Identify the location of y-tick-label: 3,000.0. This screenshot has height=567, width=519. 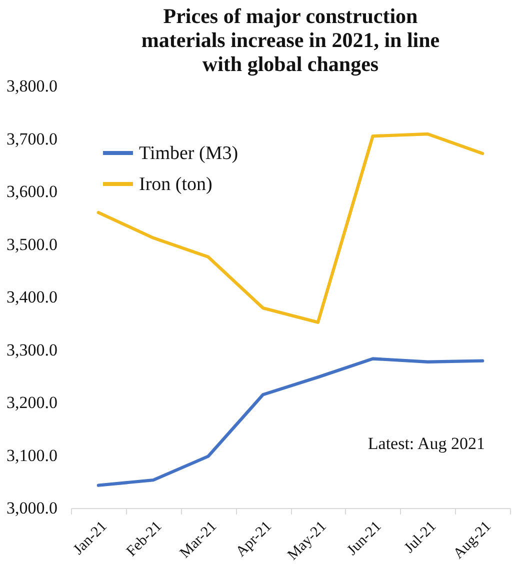
(32, 508).